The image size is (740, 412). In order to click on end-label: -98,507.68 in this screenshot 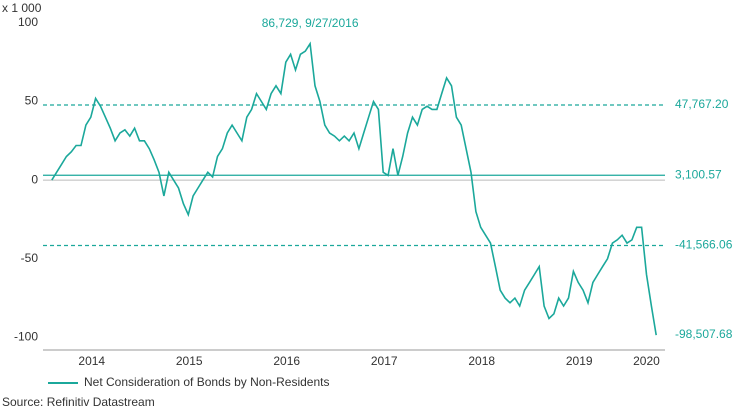, I will do `click(704, 334)`.